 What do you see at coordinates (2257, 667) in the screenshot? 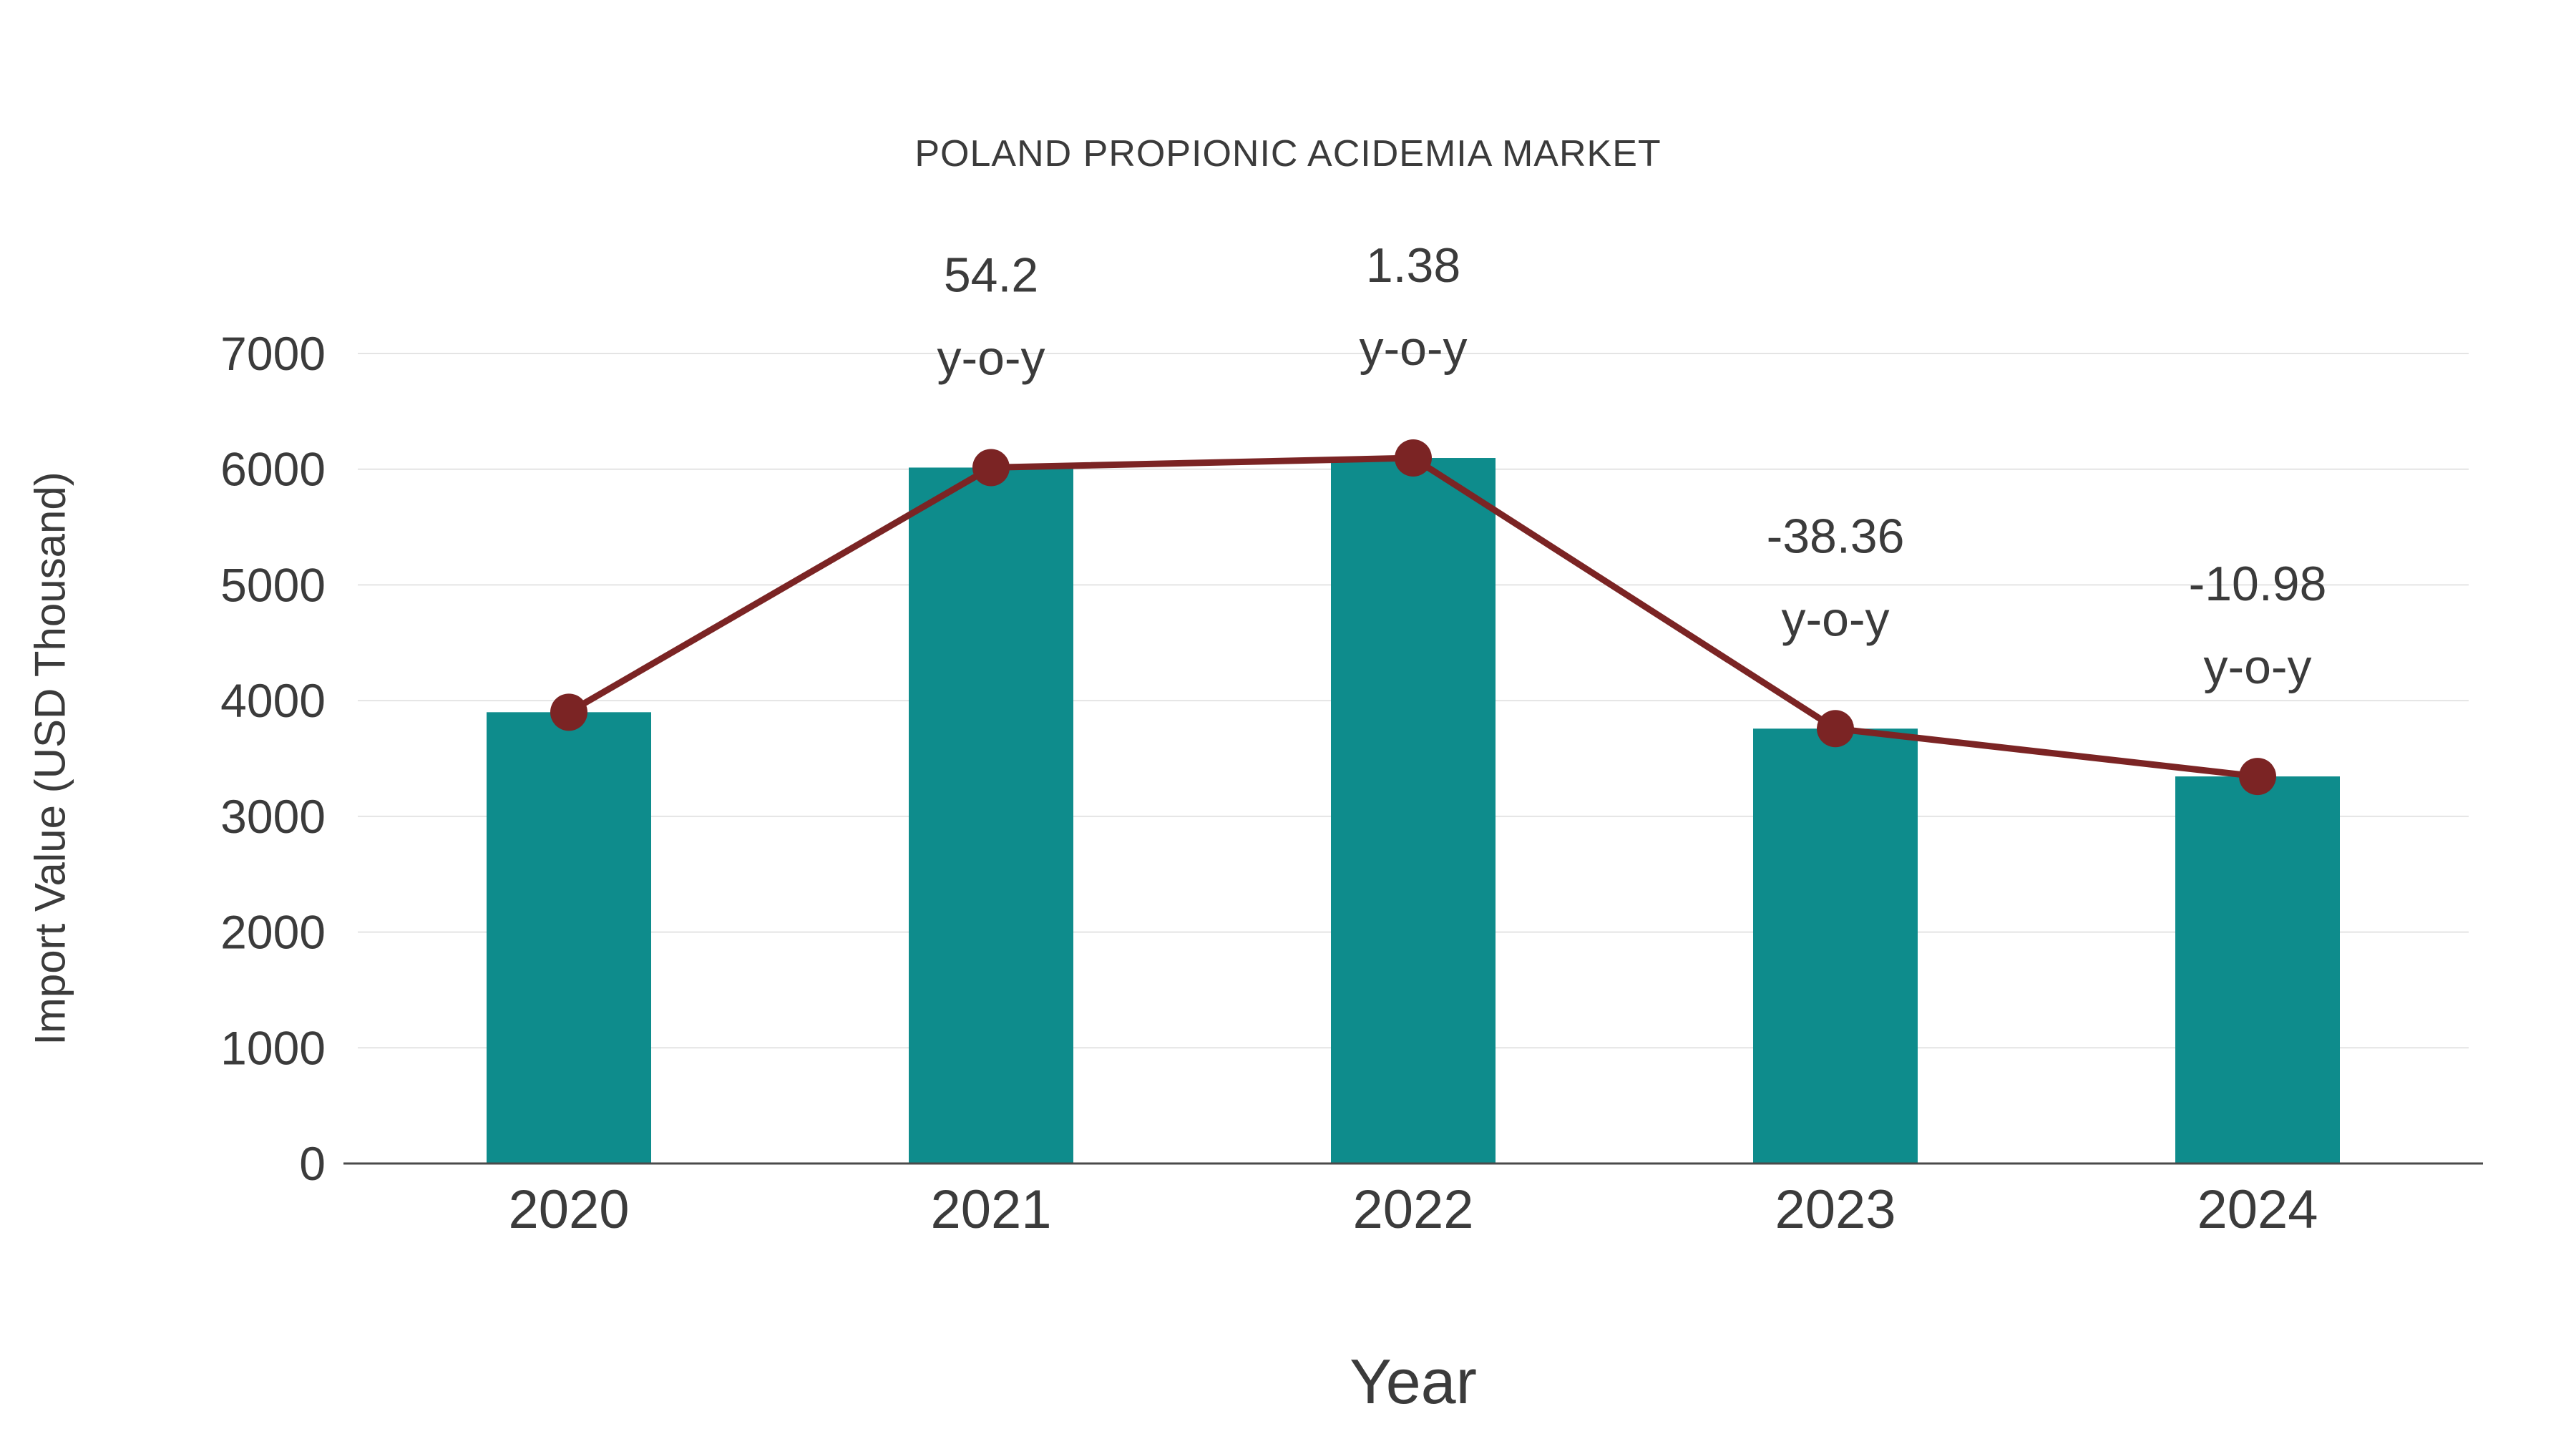
I see `annotation-label-2024: y-o-y` at bounding box center [2257, 667].